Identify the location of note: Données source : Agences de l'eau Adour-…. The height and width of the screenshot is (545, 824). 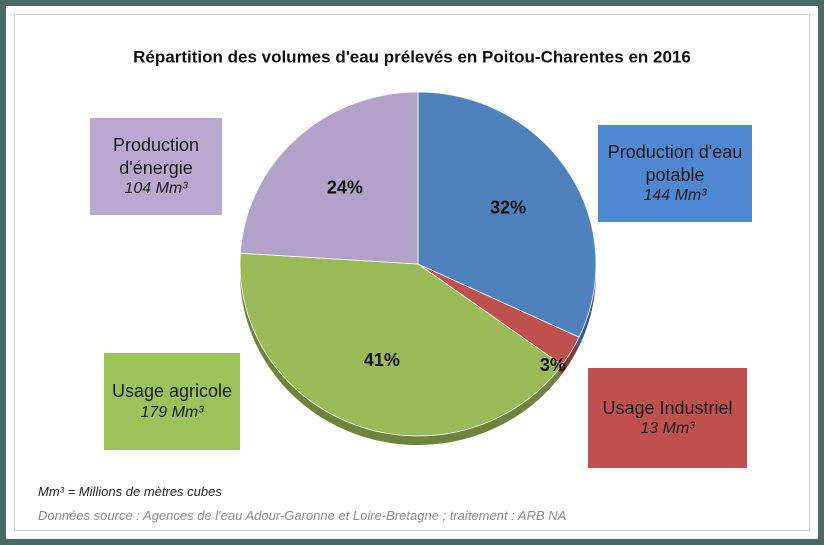
(302, 515).